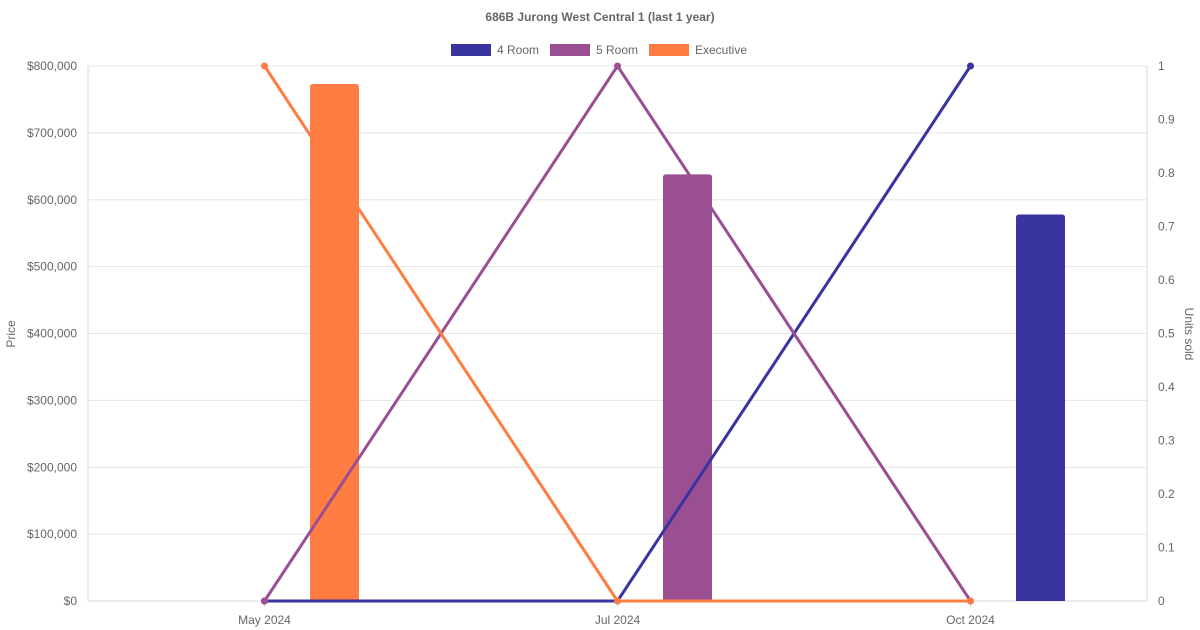 Image resolution: width=1200 pixels, height=630 pixels. What do you see at coordinates (687, 387) in the screenshot?
I see `bar-5-room-jul-2024` at bounding box center [687, 387].